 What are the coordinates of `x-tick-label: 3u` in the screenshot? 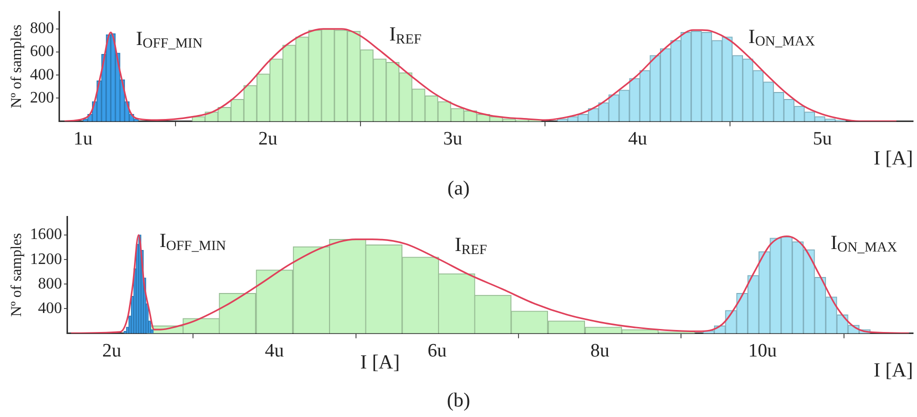 It's located at (453, 139).